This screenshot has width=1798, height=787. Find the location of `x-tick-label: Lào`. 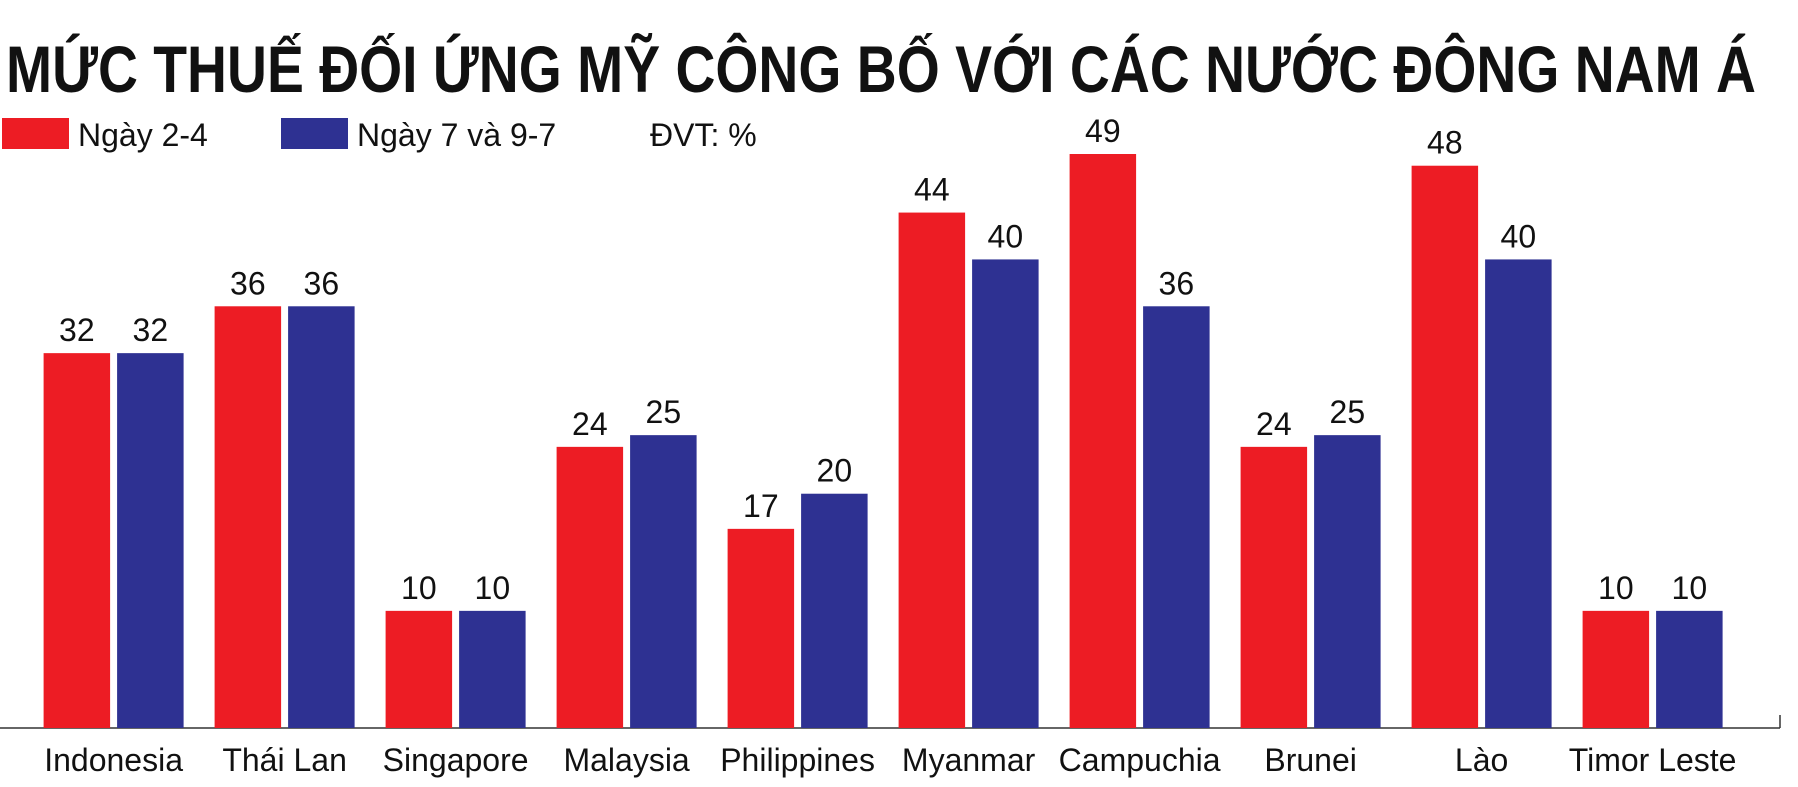

x-tick-label: Lào is located at coordinates (1481, 760).